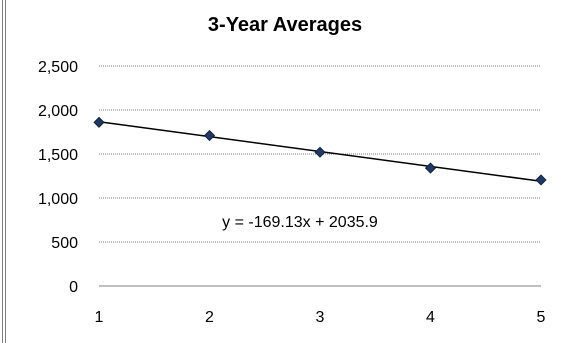  I want to click on y-tick-label: 2,500, so click(58, 67).